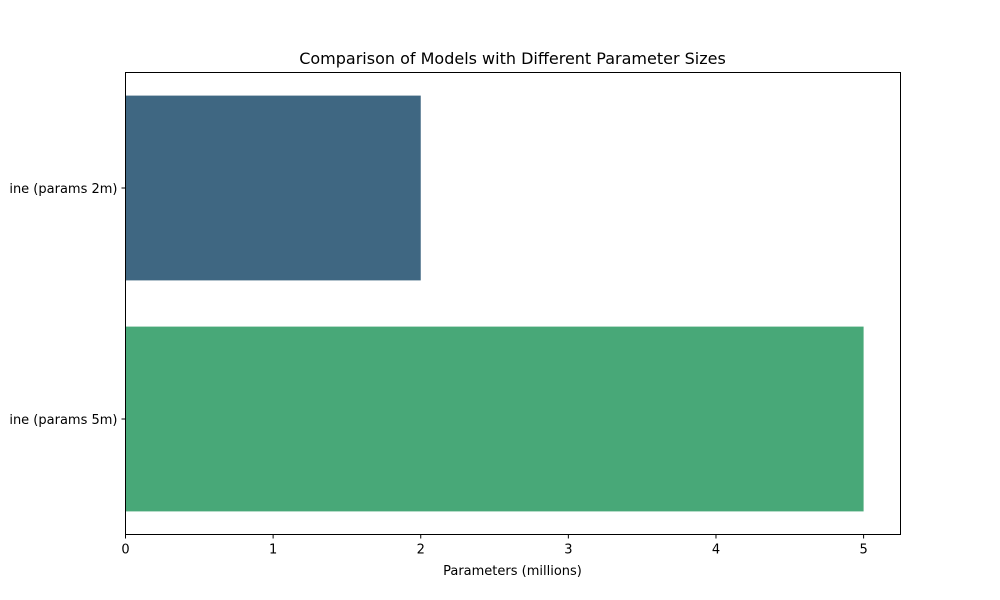 This screenshot has height=600, width=1000. I want to click on y-axis-ticks: ine (params 2m) ine (params 5m), so click(67, 305).